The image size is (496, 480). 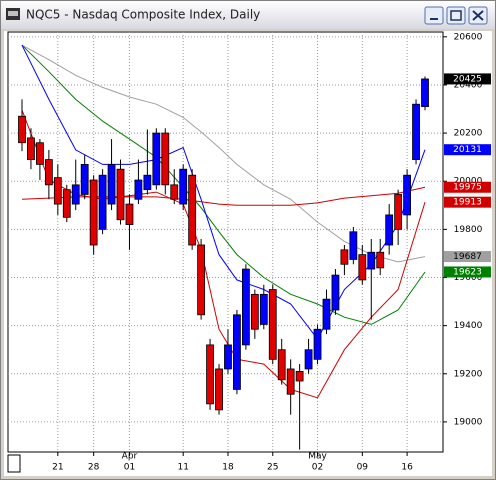 I want to click on value-label: 20131, so click(x=467, y=150).